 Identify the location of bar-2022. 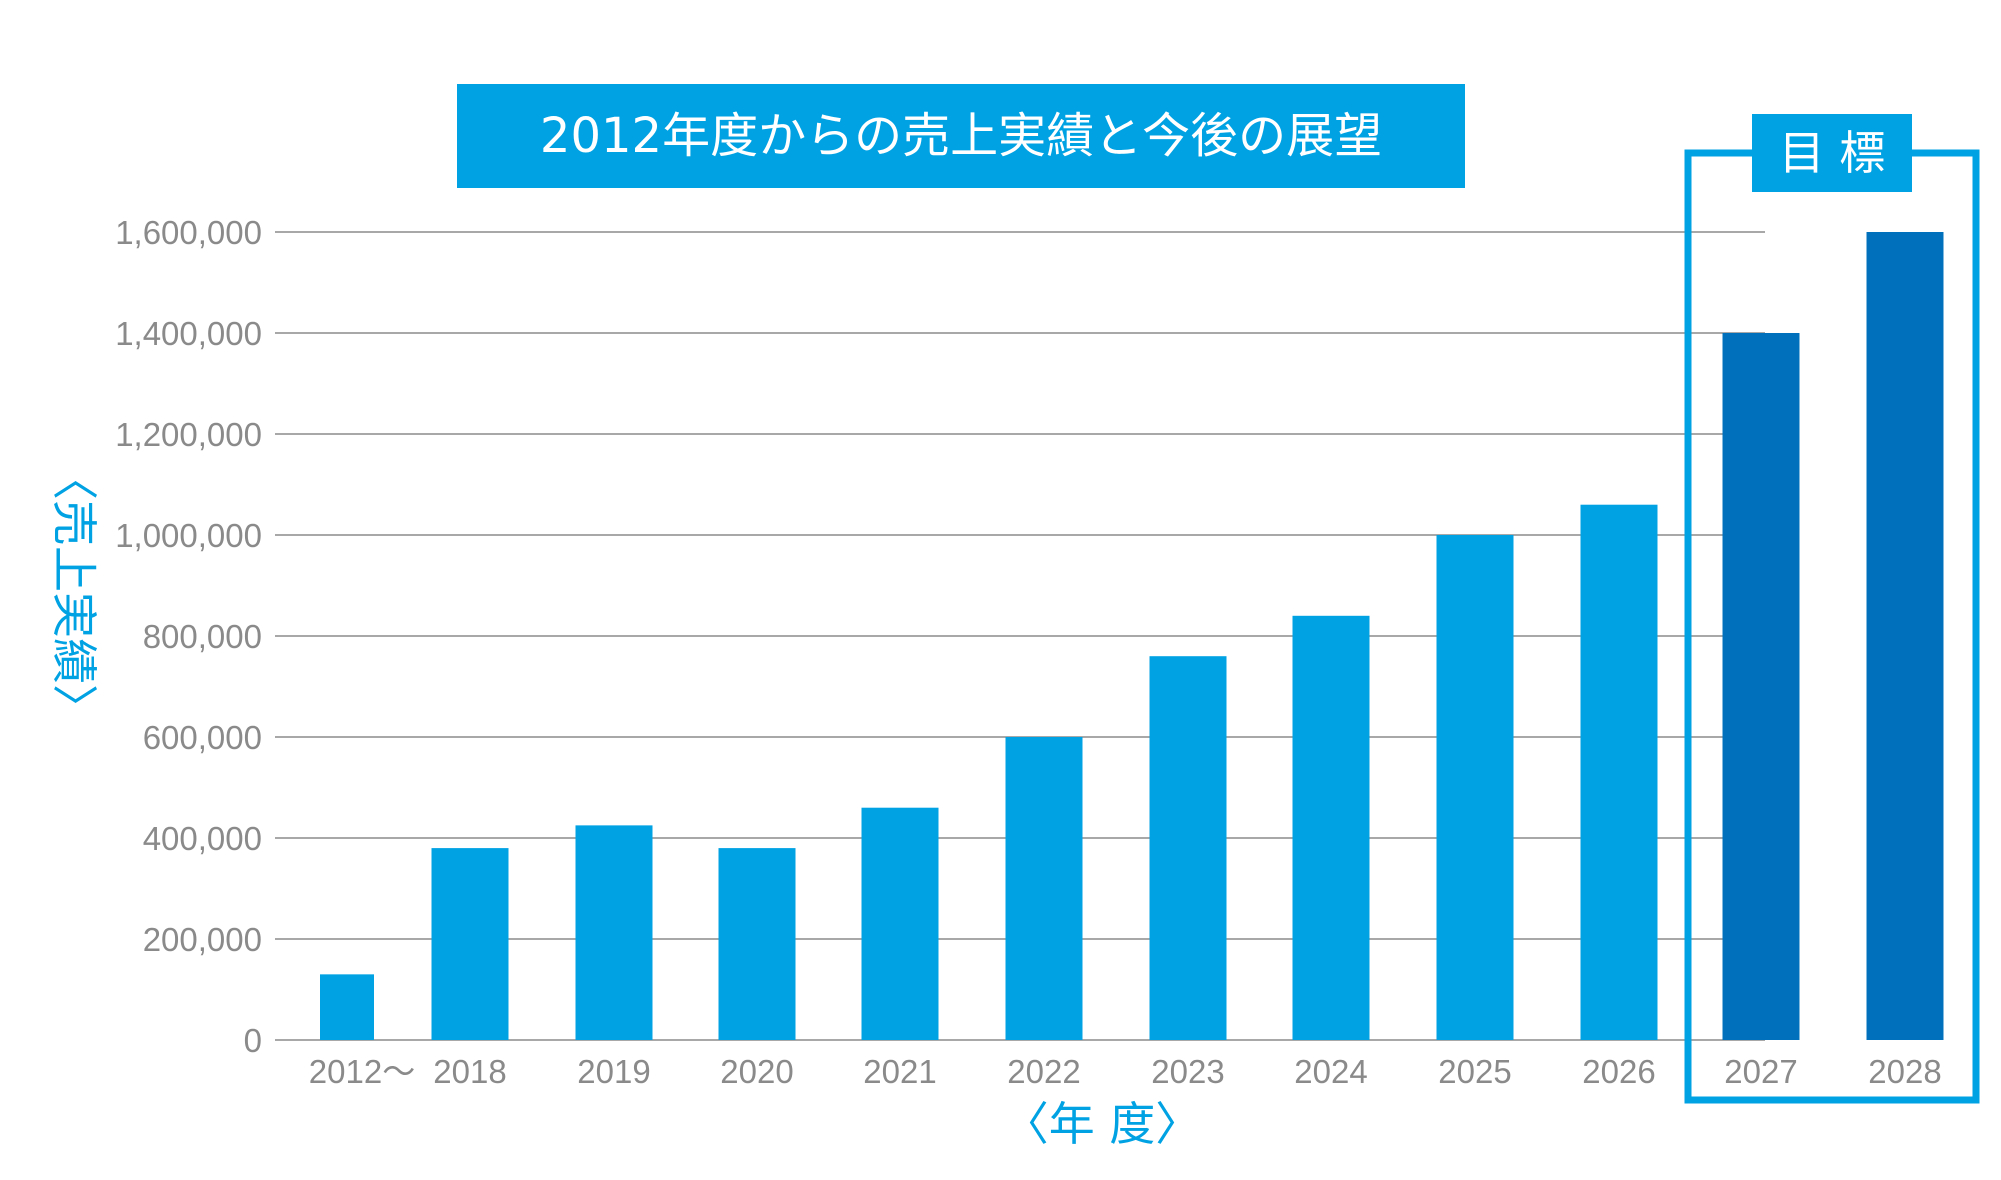
(1044, 888).